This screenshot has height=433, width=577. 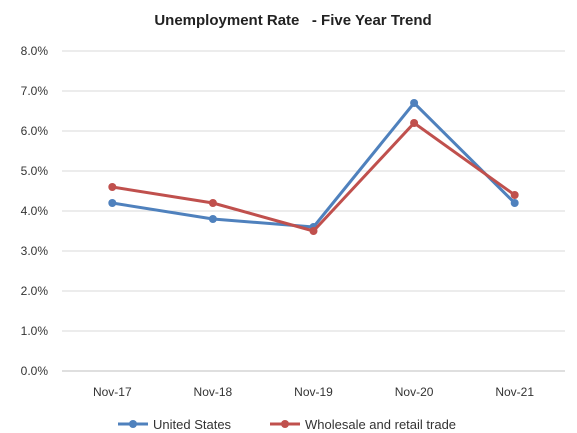 What do you see at coordinates (112, 392) in the screenshot?
I see `x-tick-label: Nov-17` at bounding box center [112, 392].